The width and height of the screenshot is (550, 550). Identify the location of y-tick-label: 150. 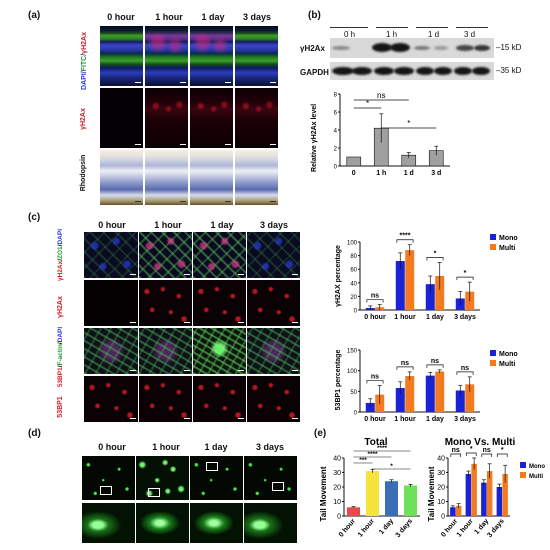
(352, 352).